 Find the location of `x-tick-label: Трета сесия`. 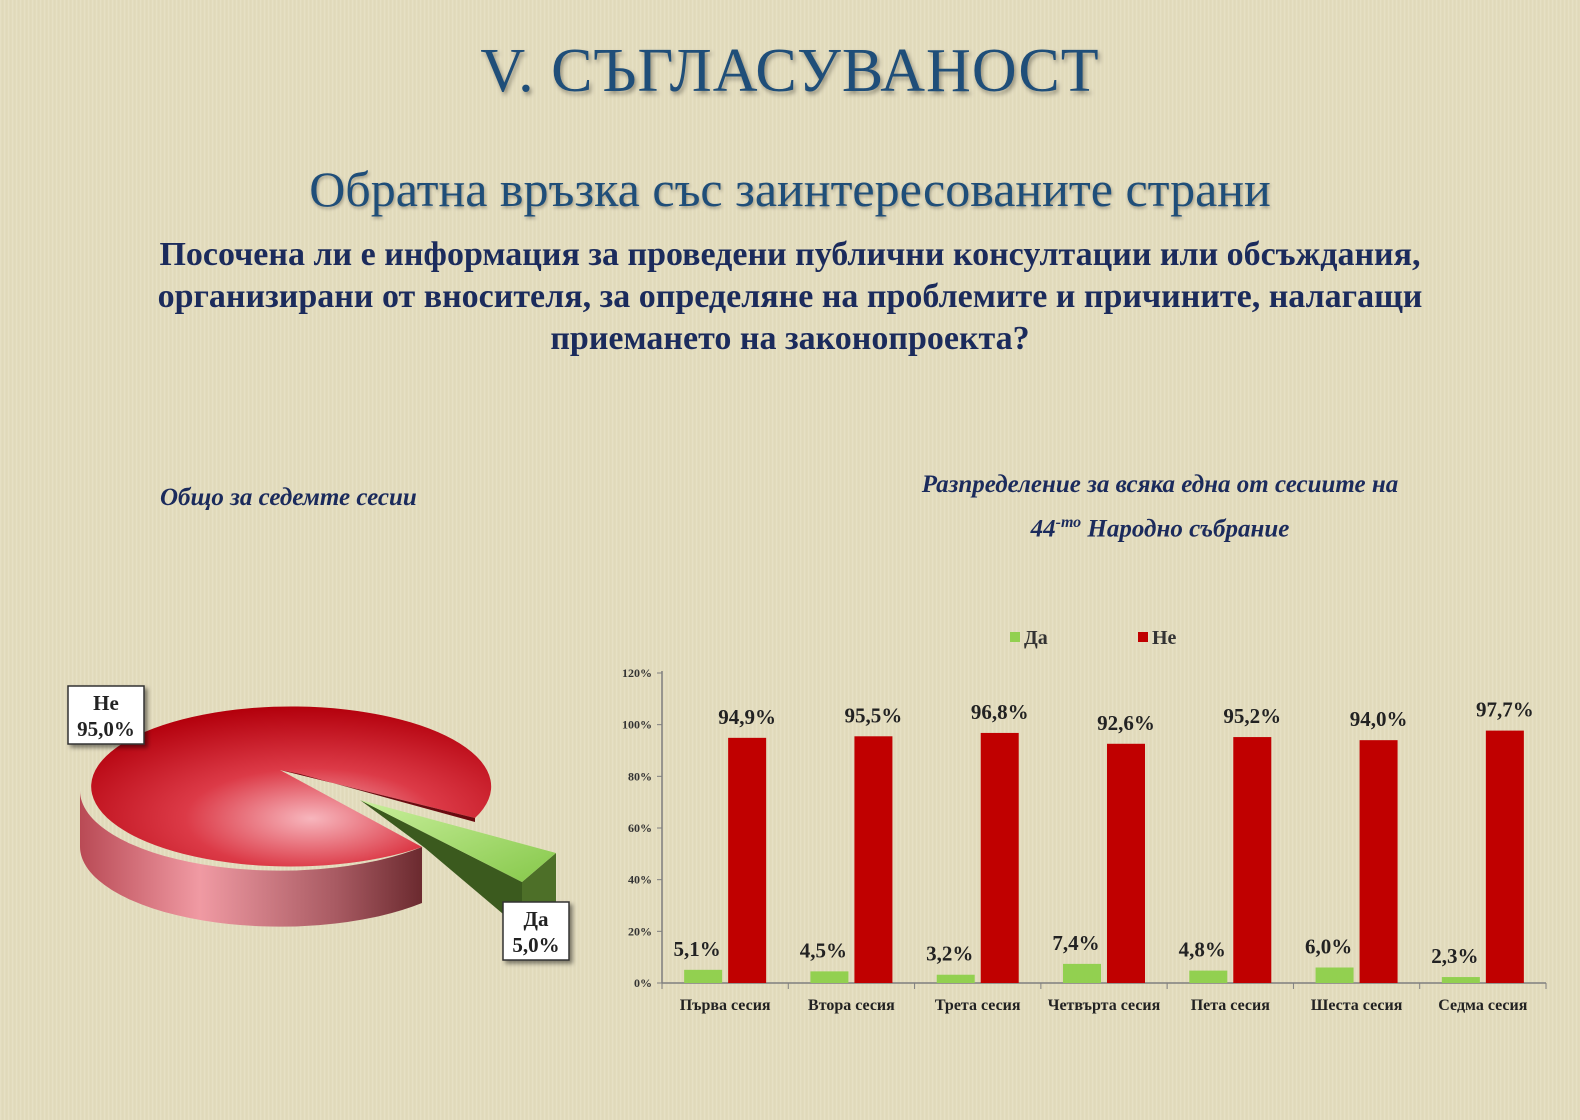

x-tick-label: Трета сесия is located at coordinates (978, 1005).